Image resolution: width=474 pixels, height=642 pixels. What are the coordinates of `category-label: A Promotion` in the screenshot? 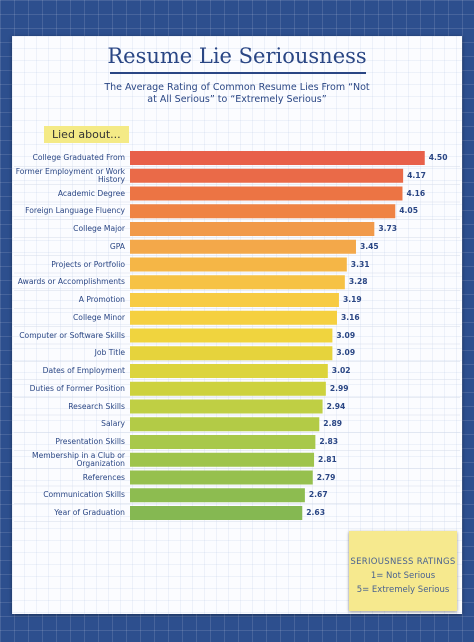 It's located at (101, 299).